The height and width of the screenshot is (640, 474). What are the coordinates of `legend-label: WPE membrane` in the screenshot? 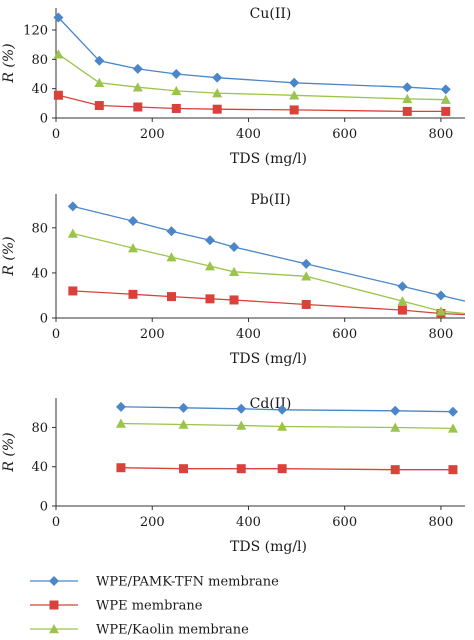 It's located at (149, 606).